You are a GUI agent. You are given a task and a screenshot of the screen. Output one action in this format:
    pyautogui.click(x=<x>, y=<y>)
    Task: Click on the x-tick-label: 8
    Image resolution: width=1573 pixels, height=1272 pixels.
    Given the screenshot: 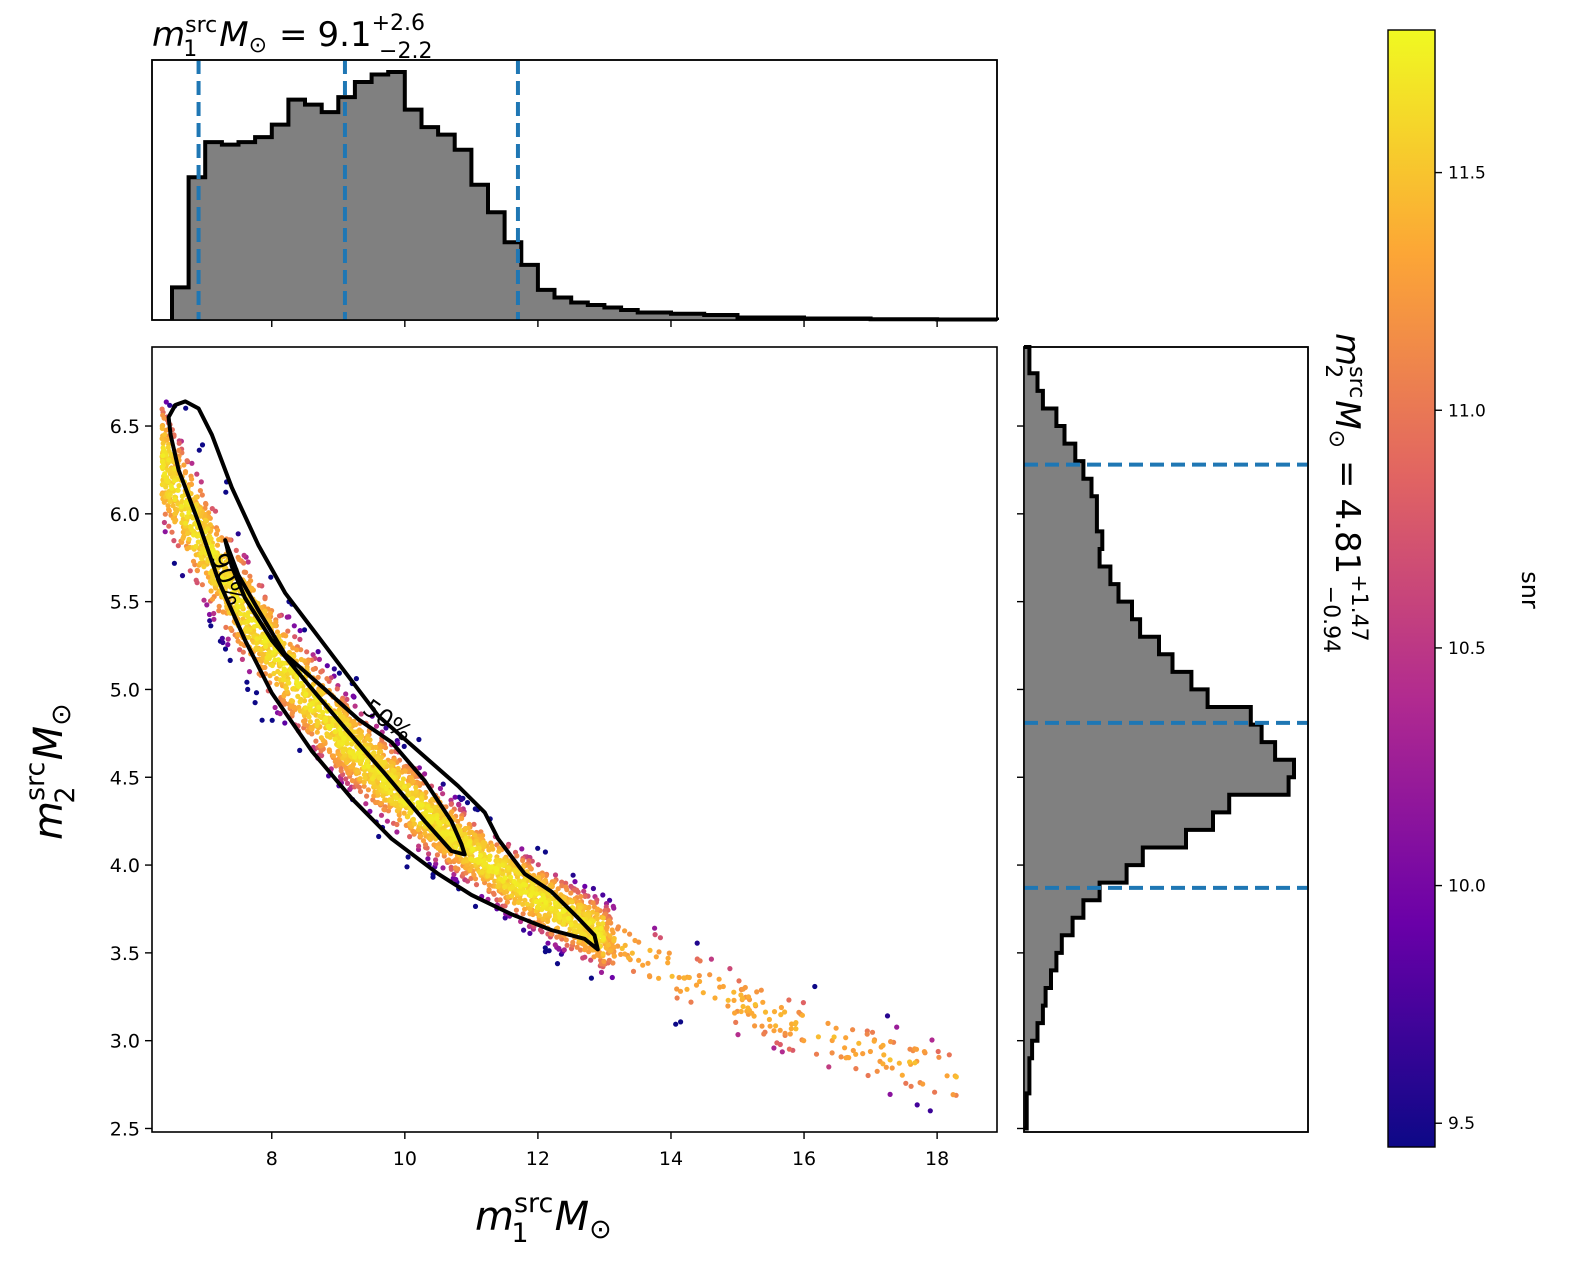 What is the action you would take?
    pyautogui.click(x=272, y=1159)
    